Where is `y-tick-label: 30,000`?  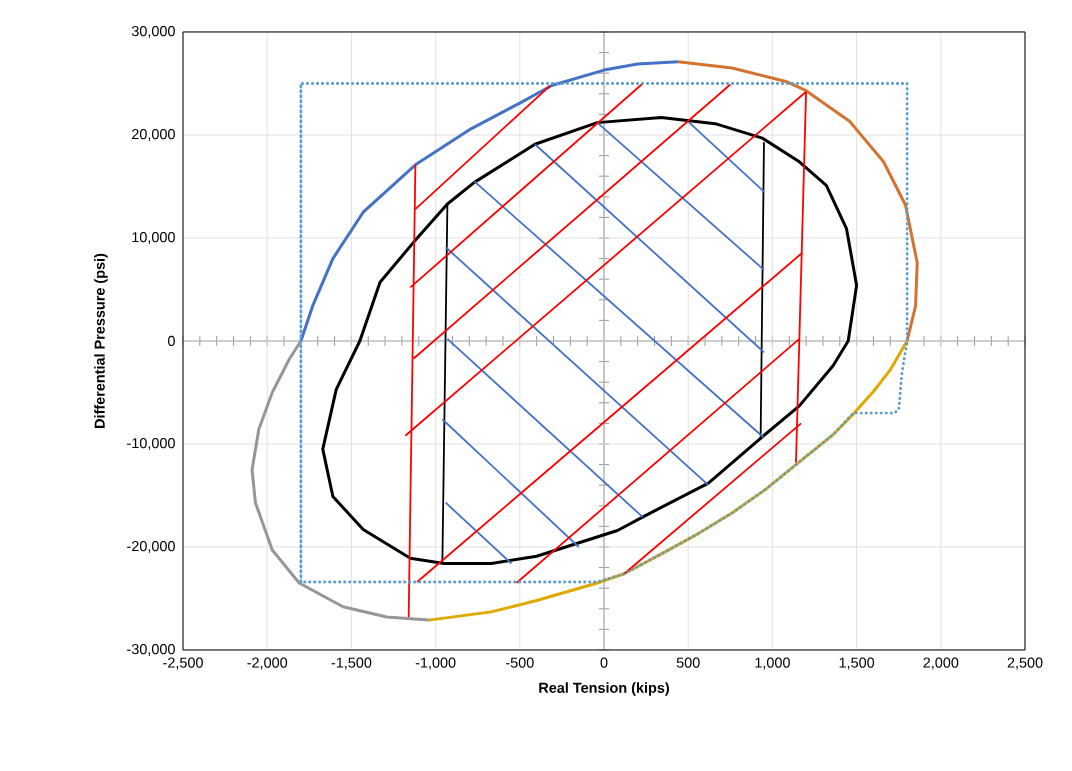
y-tick-label: 30,000 is located at coordinates (153, 32).